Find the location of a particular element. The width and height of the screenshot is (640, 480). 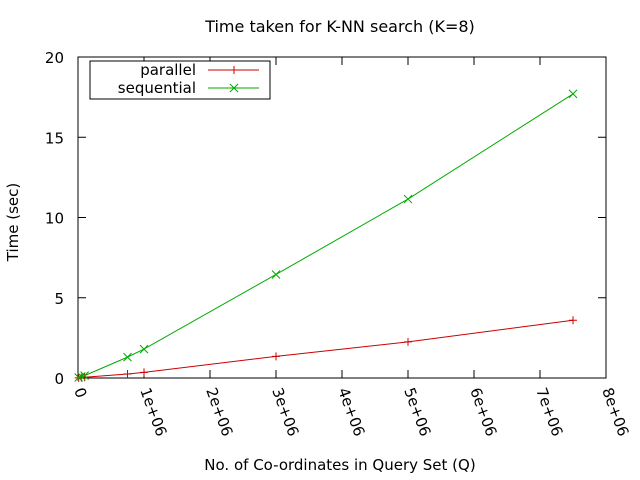

x-tick-label: 5e+06 is located at coordinates (417, 412).